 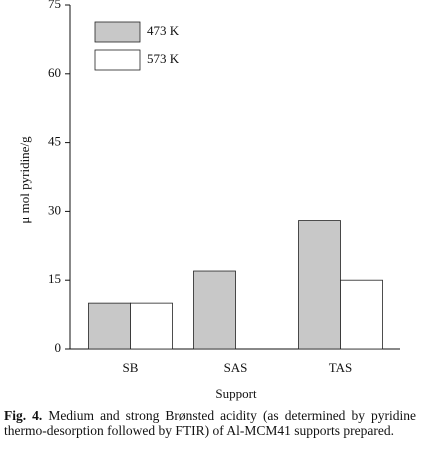 I want to click on y-axis-label: μ mol pyridine/g, so click(x=24, y=180).